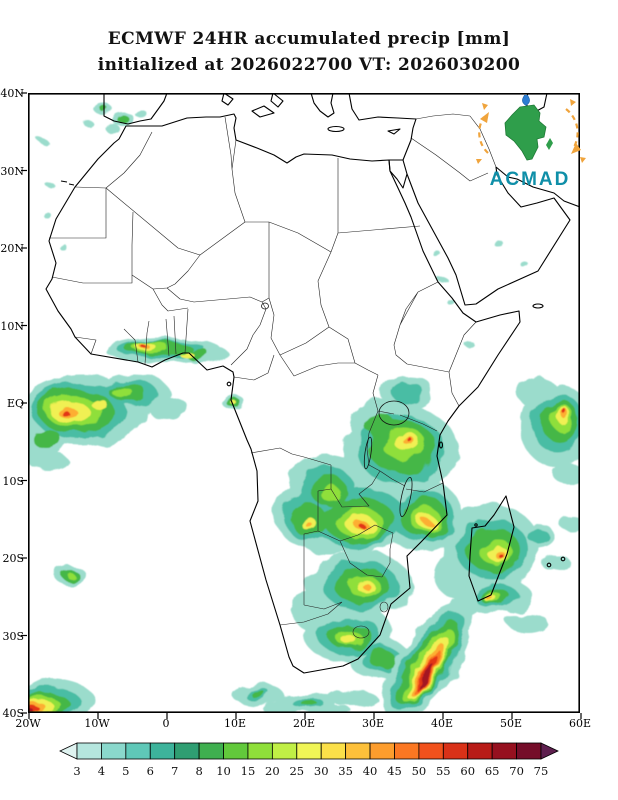 The width and height of the screenshot is (618, 800). I want to click on water-drop-icon, so click(526, 99).